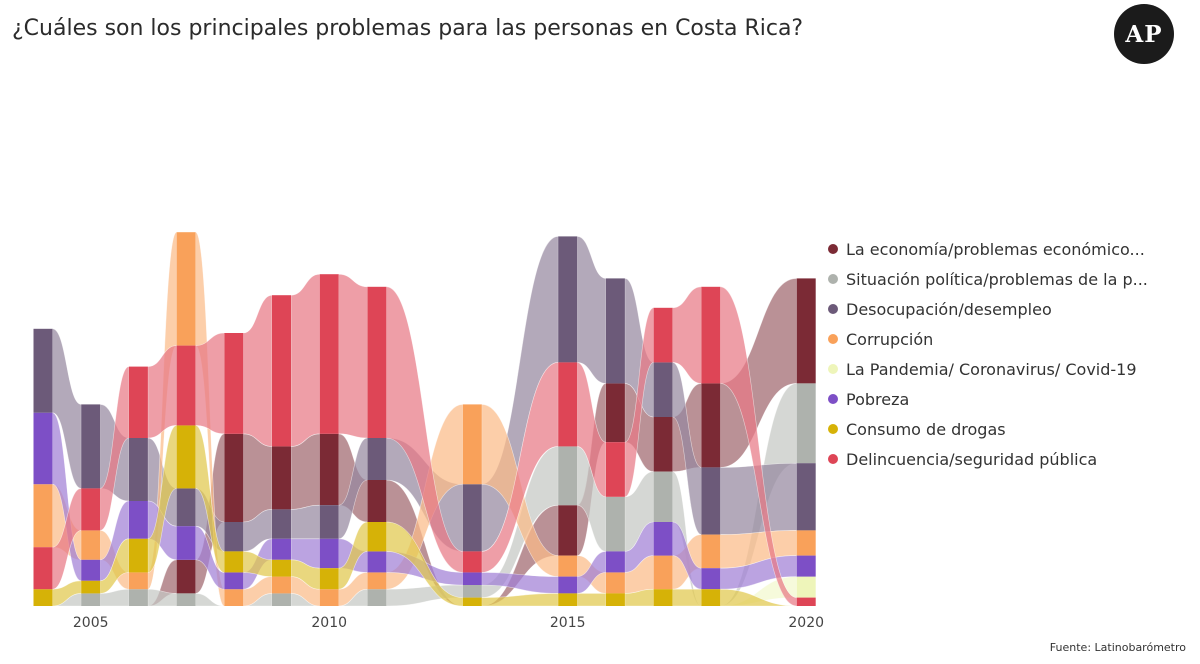 The image size is (1200, 664). I want to click on bar-segment-6-2010, so click(329, 579).